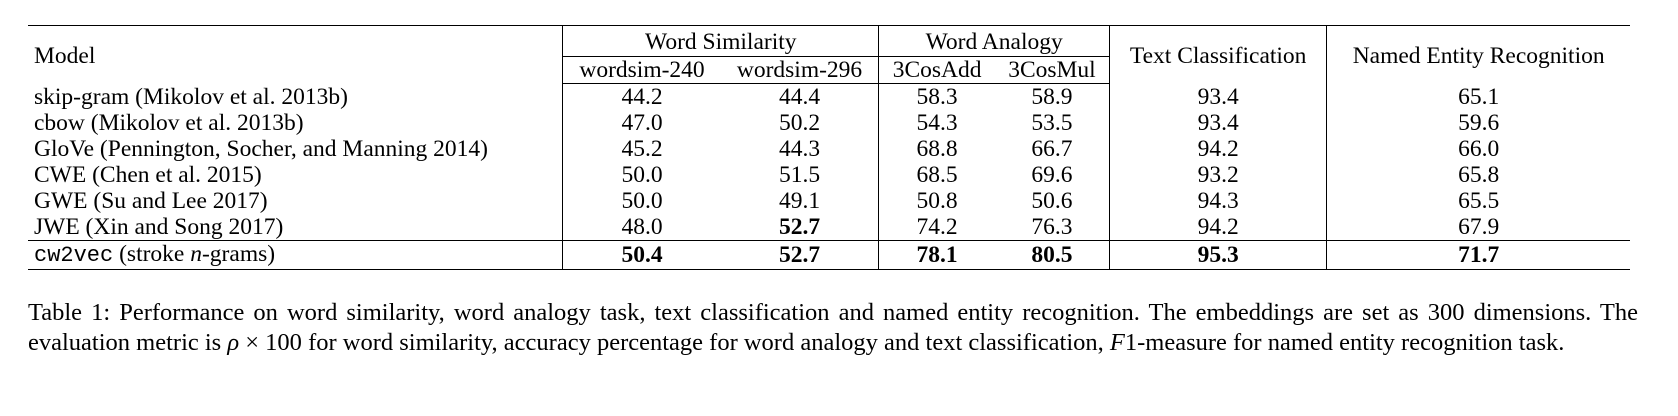 The width and height of the screenshot is (1678, 416). What do you see at coordinates (238, 254) in the screenshot?
I see `model-desc-b: -grams)` at bounding box center [238, 254].